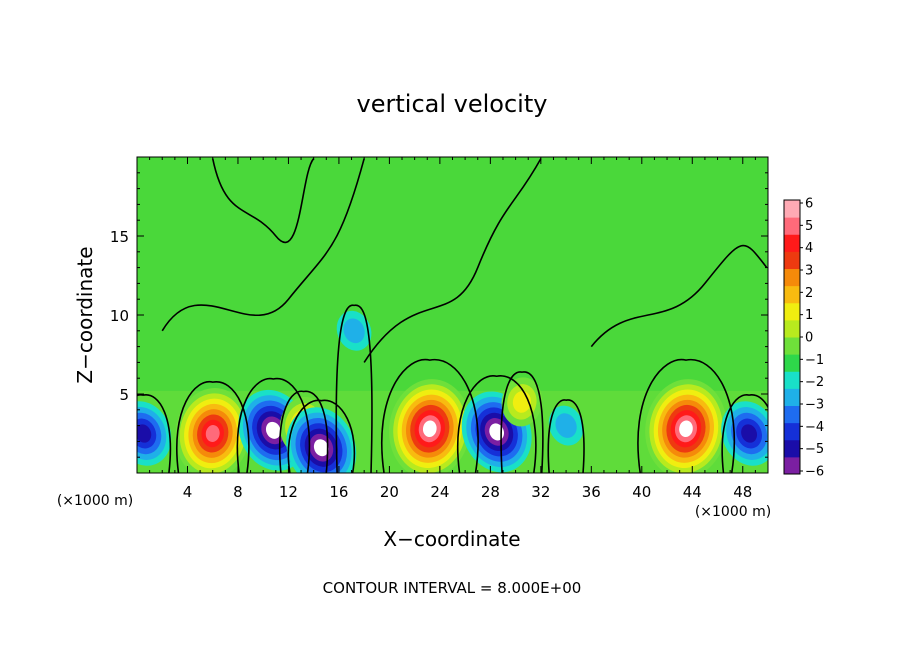 The image size is (904, 654). I want to click on x-tick-label: 40, so click(641, 492).